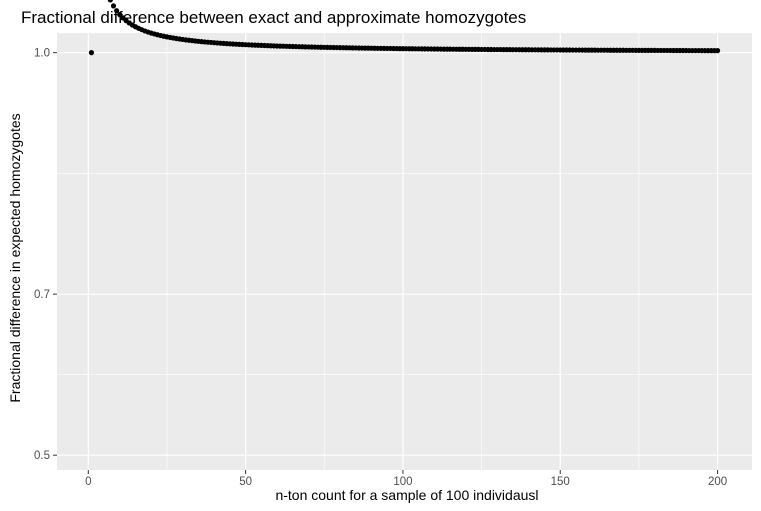 Image resolution: width=761 pixels, height=511 pixels. Describe the element at coordinates (88, 482) in the screenshot. I see `x-tick-label: 0` at that location.